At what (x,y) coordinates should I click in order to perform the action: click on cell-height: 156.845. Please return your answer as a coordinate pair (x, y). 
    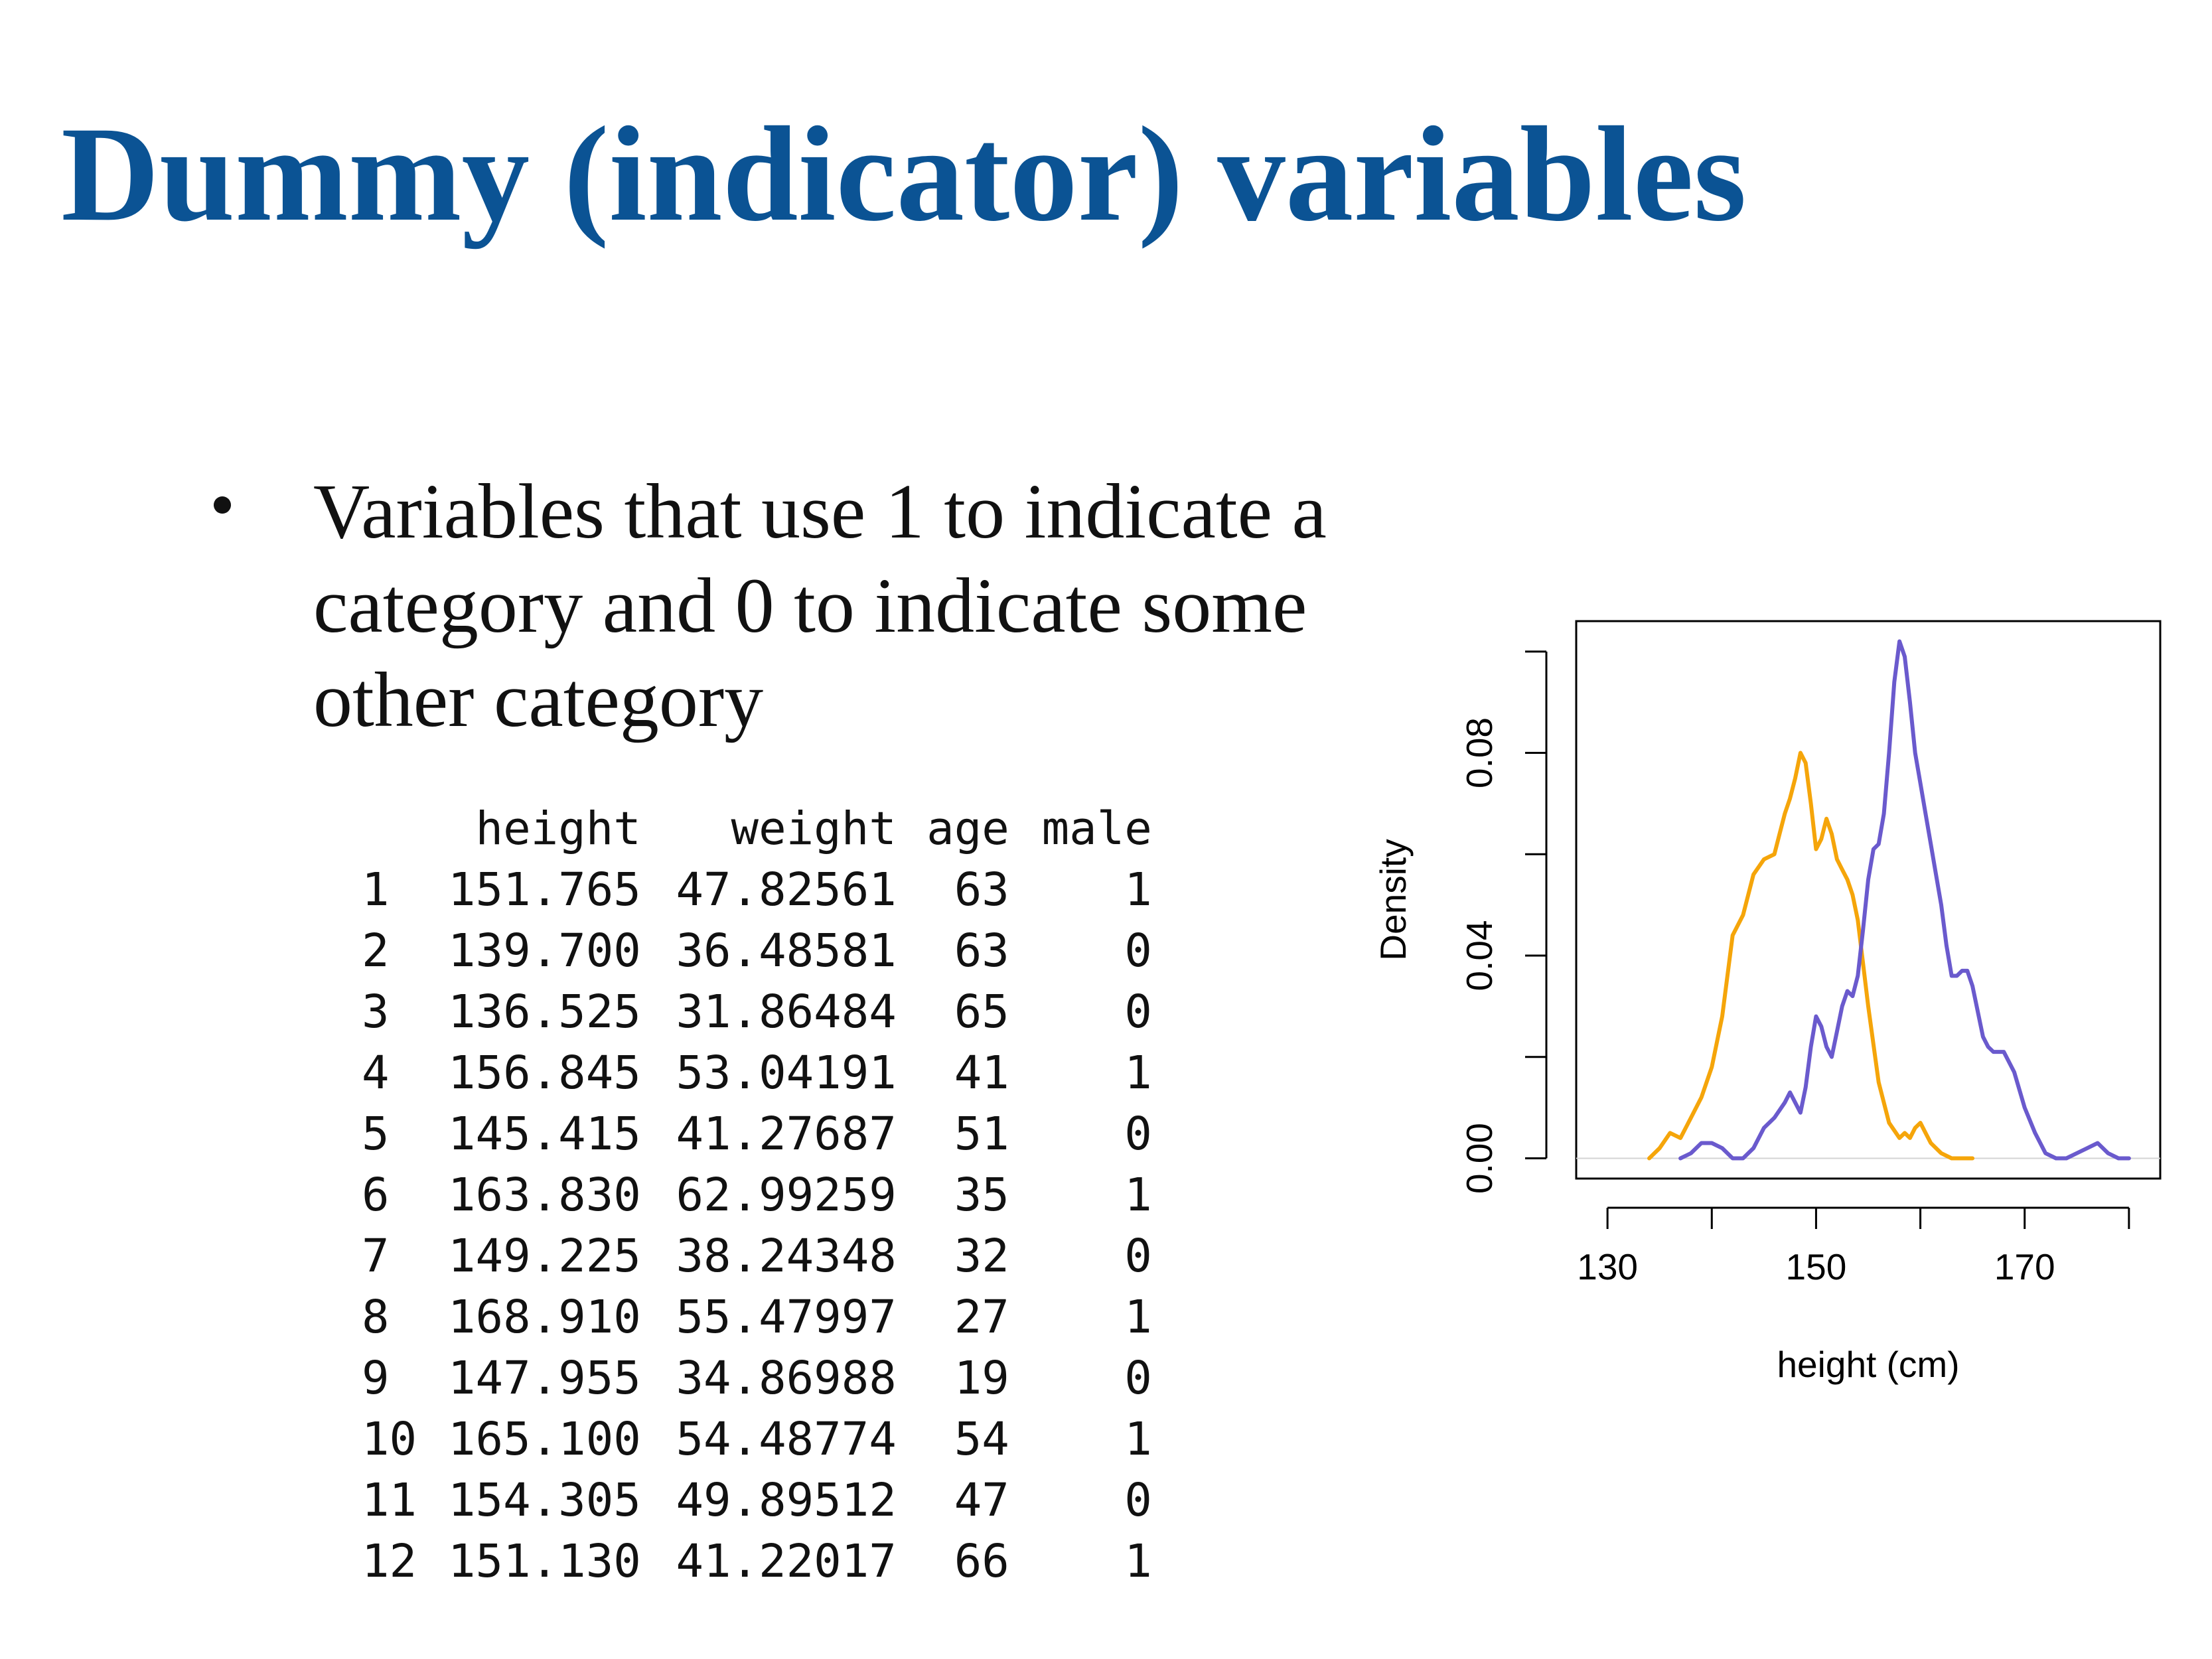
    Looking at the image, I should click on (545, 1073).